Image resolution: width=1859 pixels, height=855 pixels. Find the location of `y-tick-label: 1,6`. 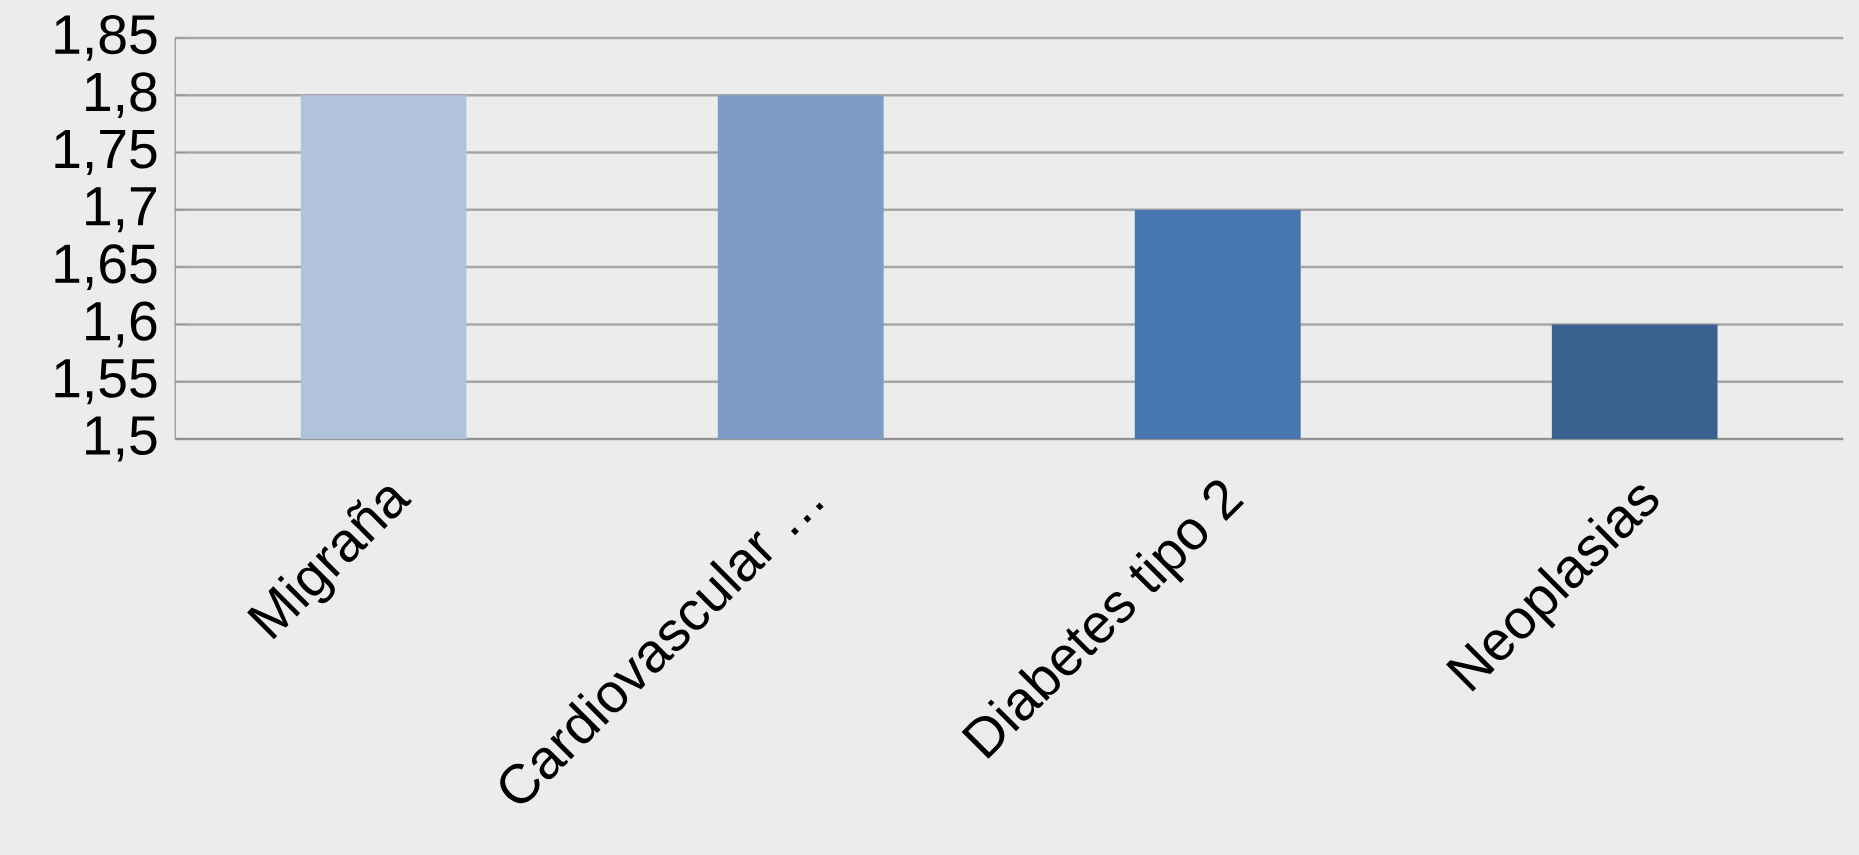

y-tick-label: 1,6 is located at coordinates (121, 324).